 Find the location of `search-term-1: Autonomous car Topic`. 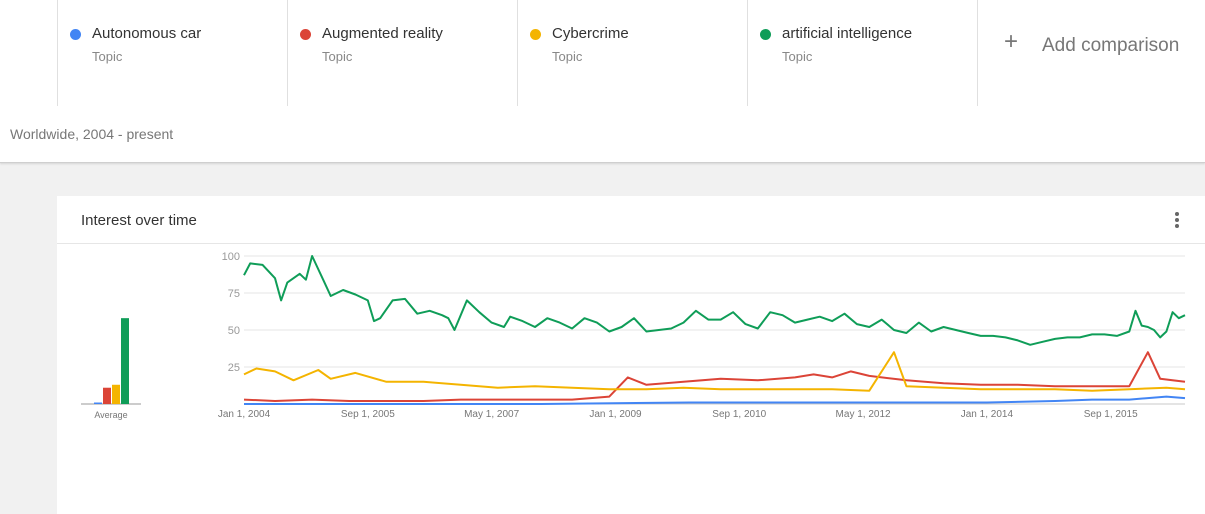

search-term-1: Autonomous car Topic is located at coordinates (172, 53).